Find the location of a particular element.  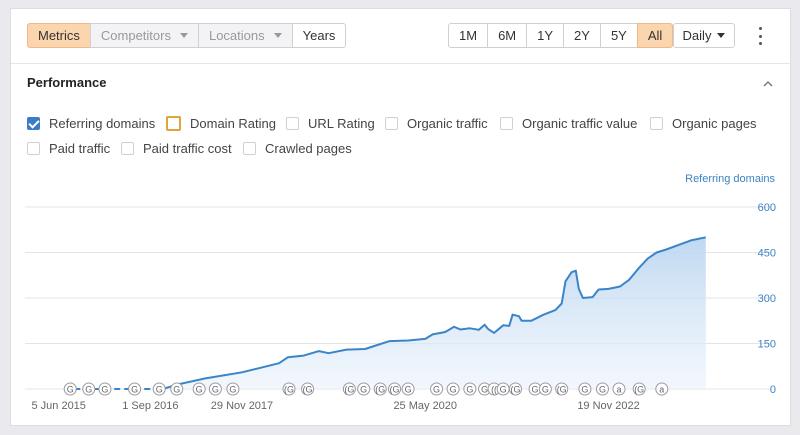

tab-locations: Locations is located at coordinates (245, 35).